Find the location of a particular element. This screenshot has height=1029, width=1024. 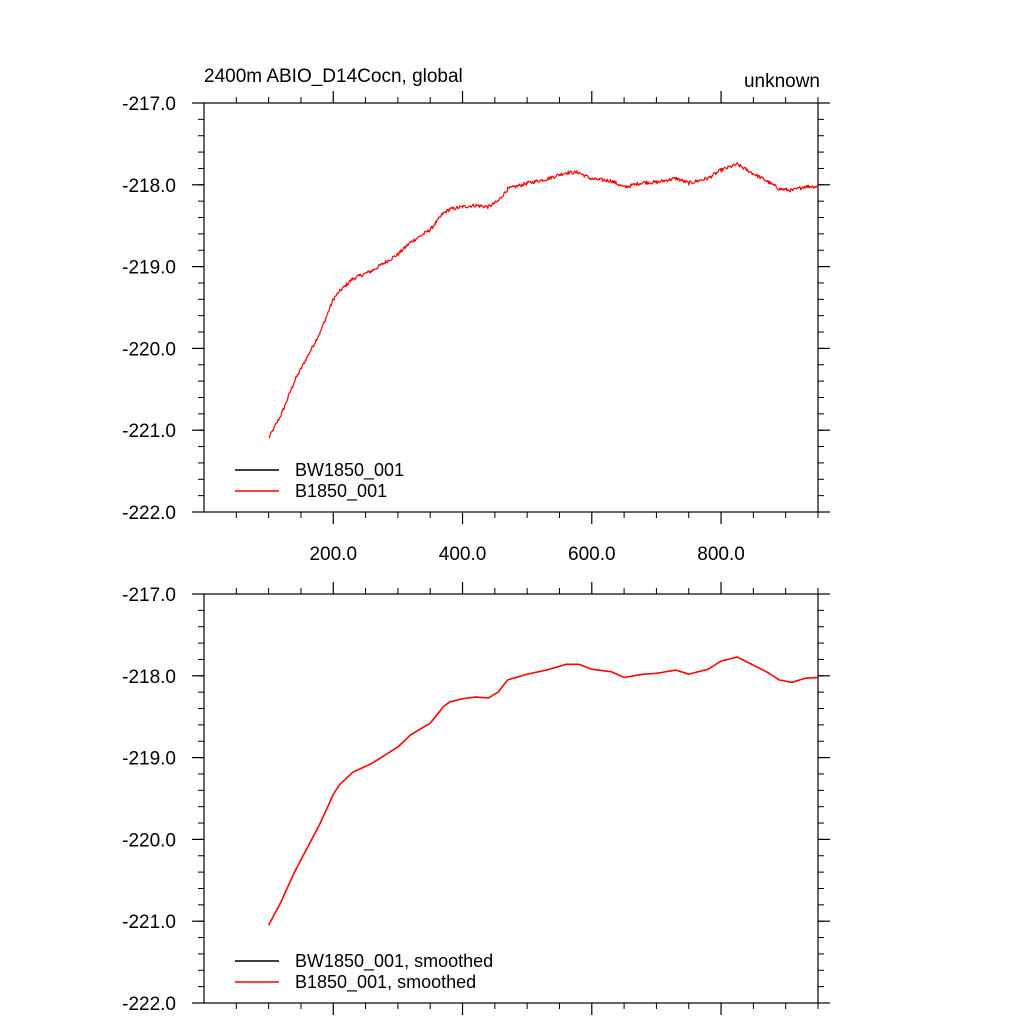

legend-label: B1850_001, smoothed is located at coordinates (385, 982).